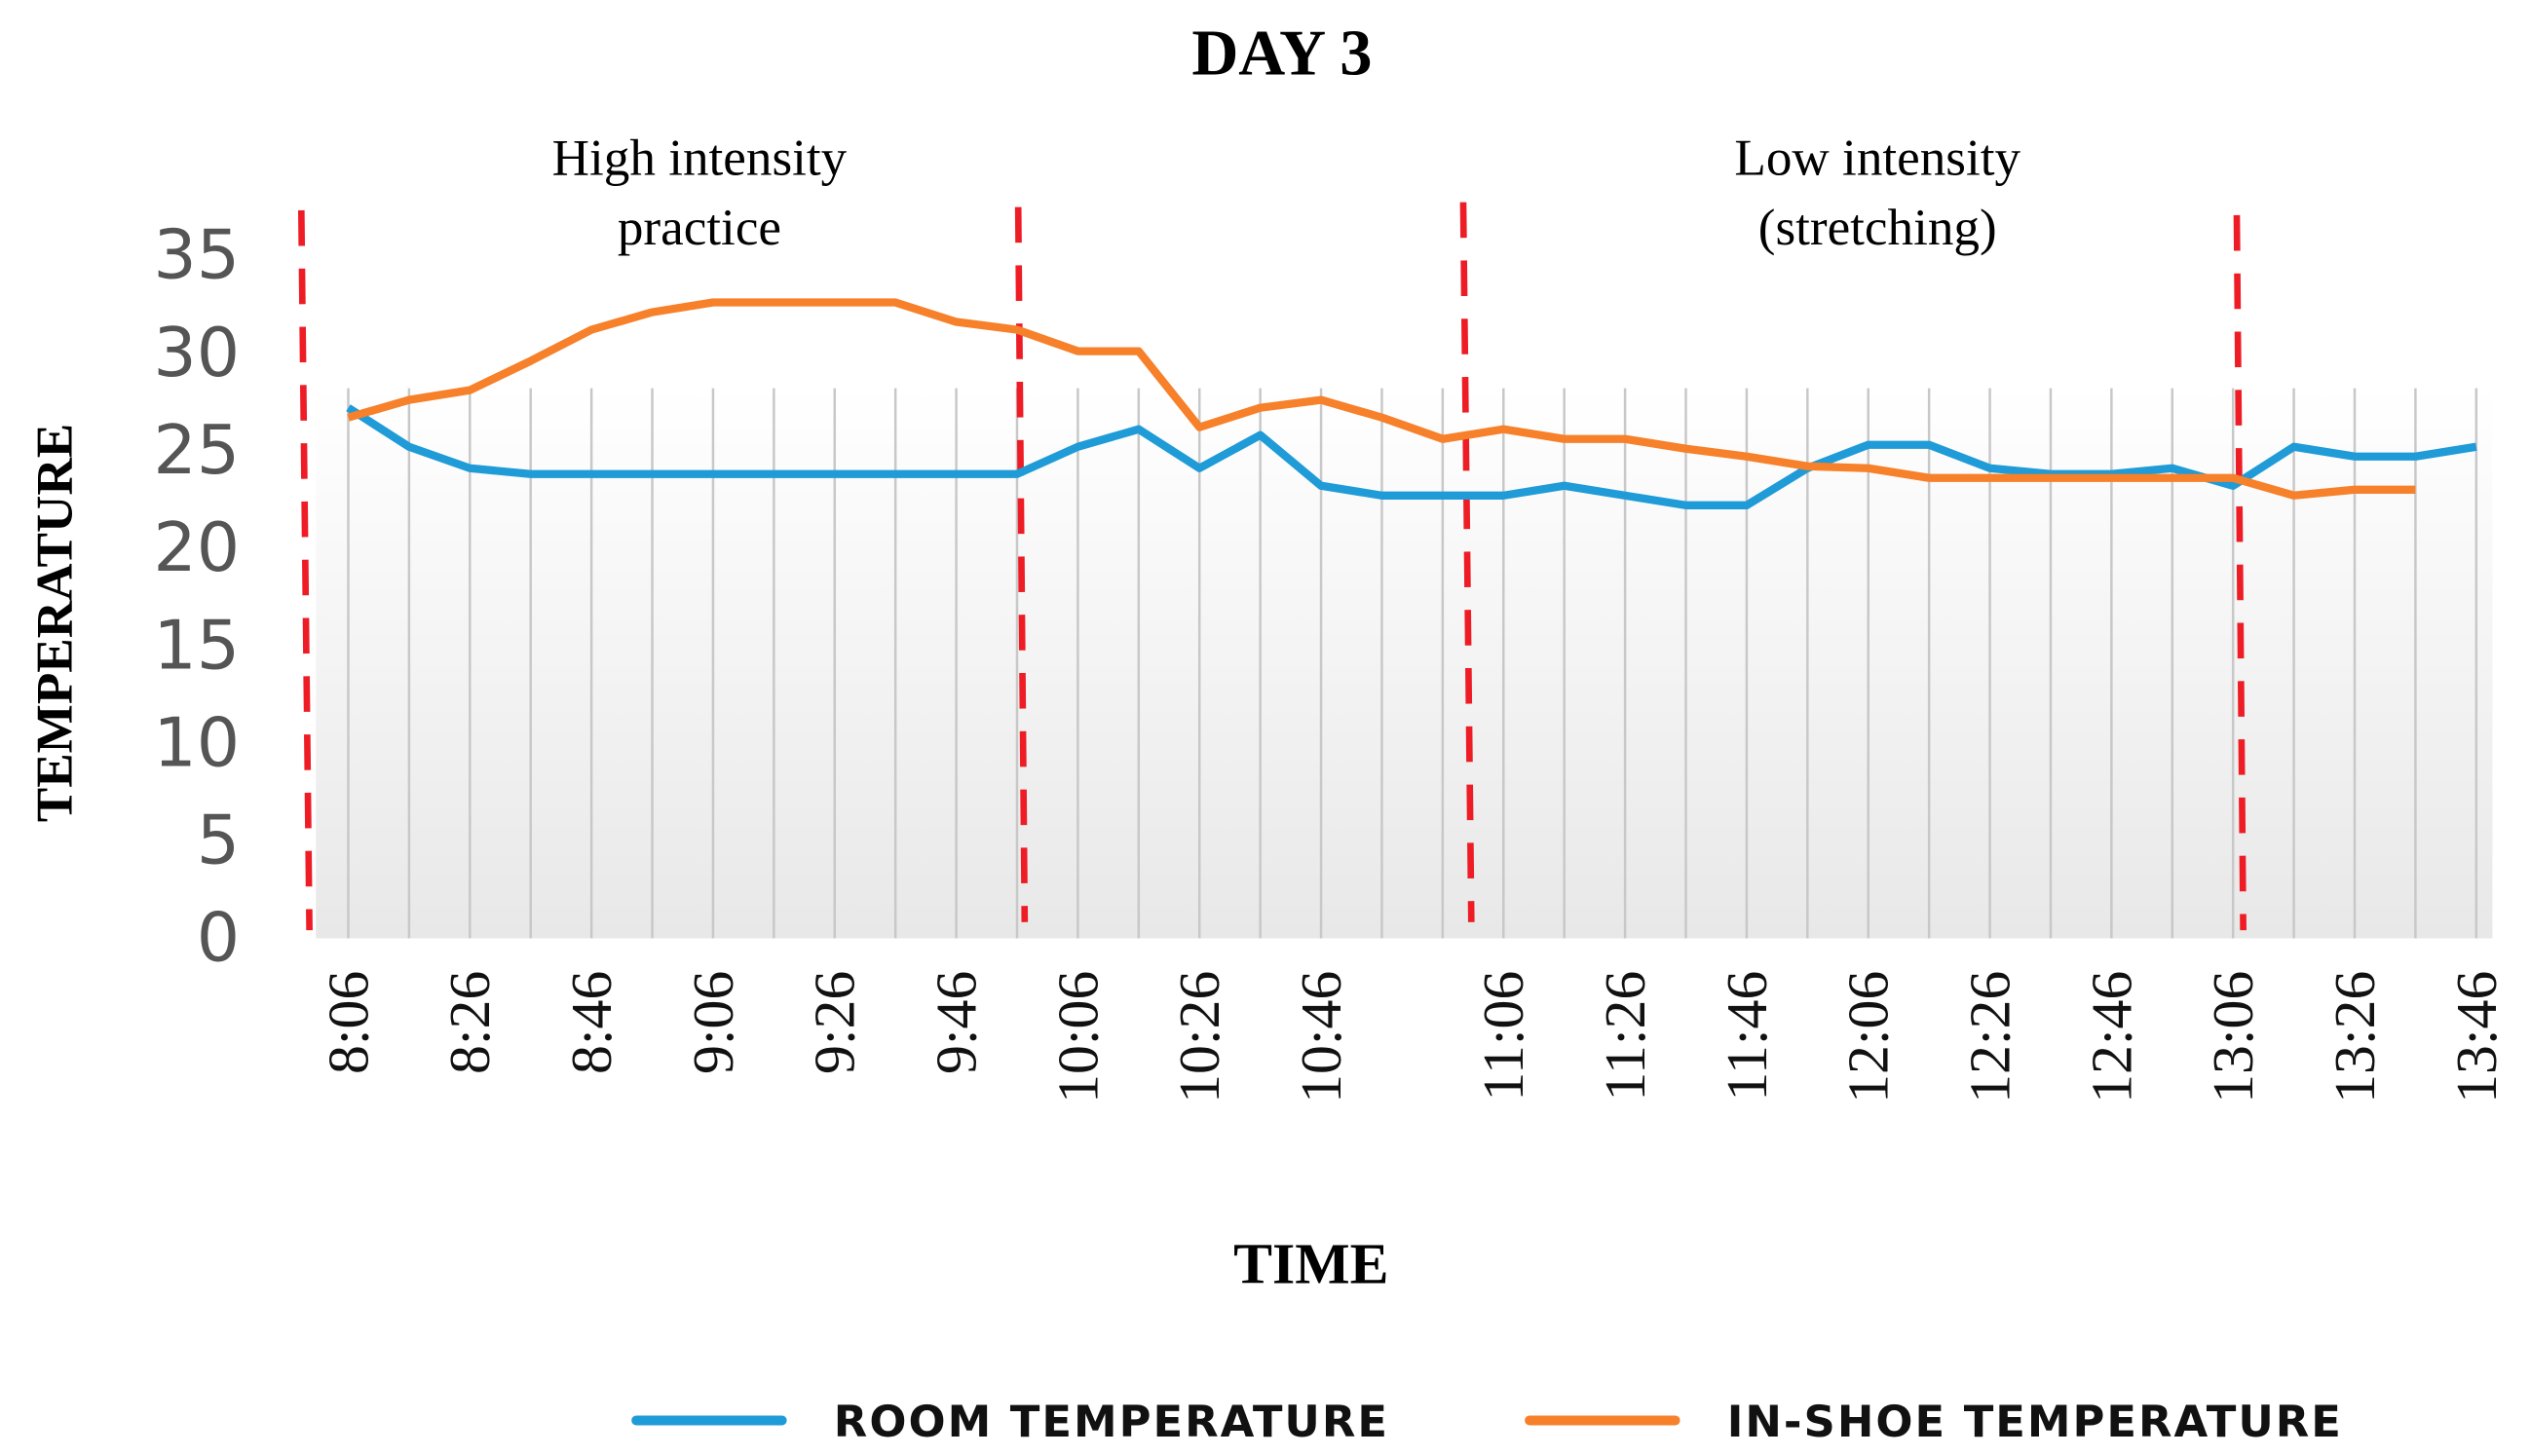 The image size is (2530, 1456). I want to click on y-tick-label: 35, so click(196, 255).